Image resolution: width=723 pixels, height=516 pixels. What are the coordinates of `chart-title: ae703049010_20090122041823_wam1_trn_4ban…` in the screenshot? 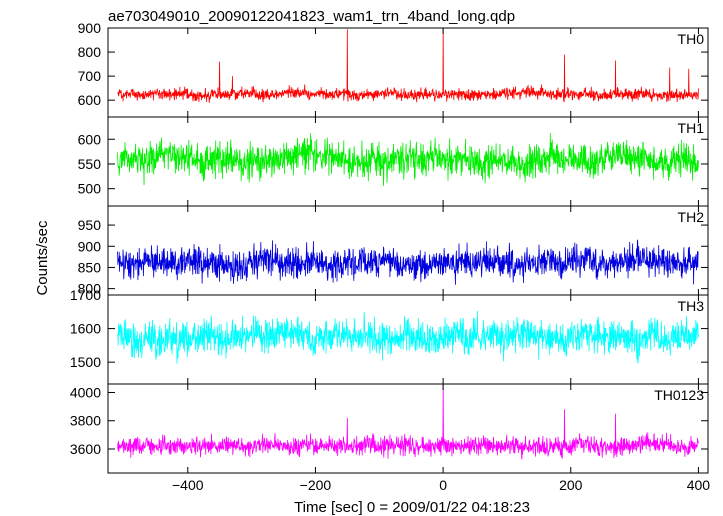 It's located at (311, 16).